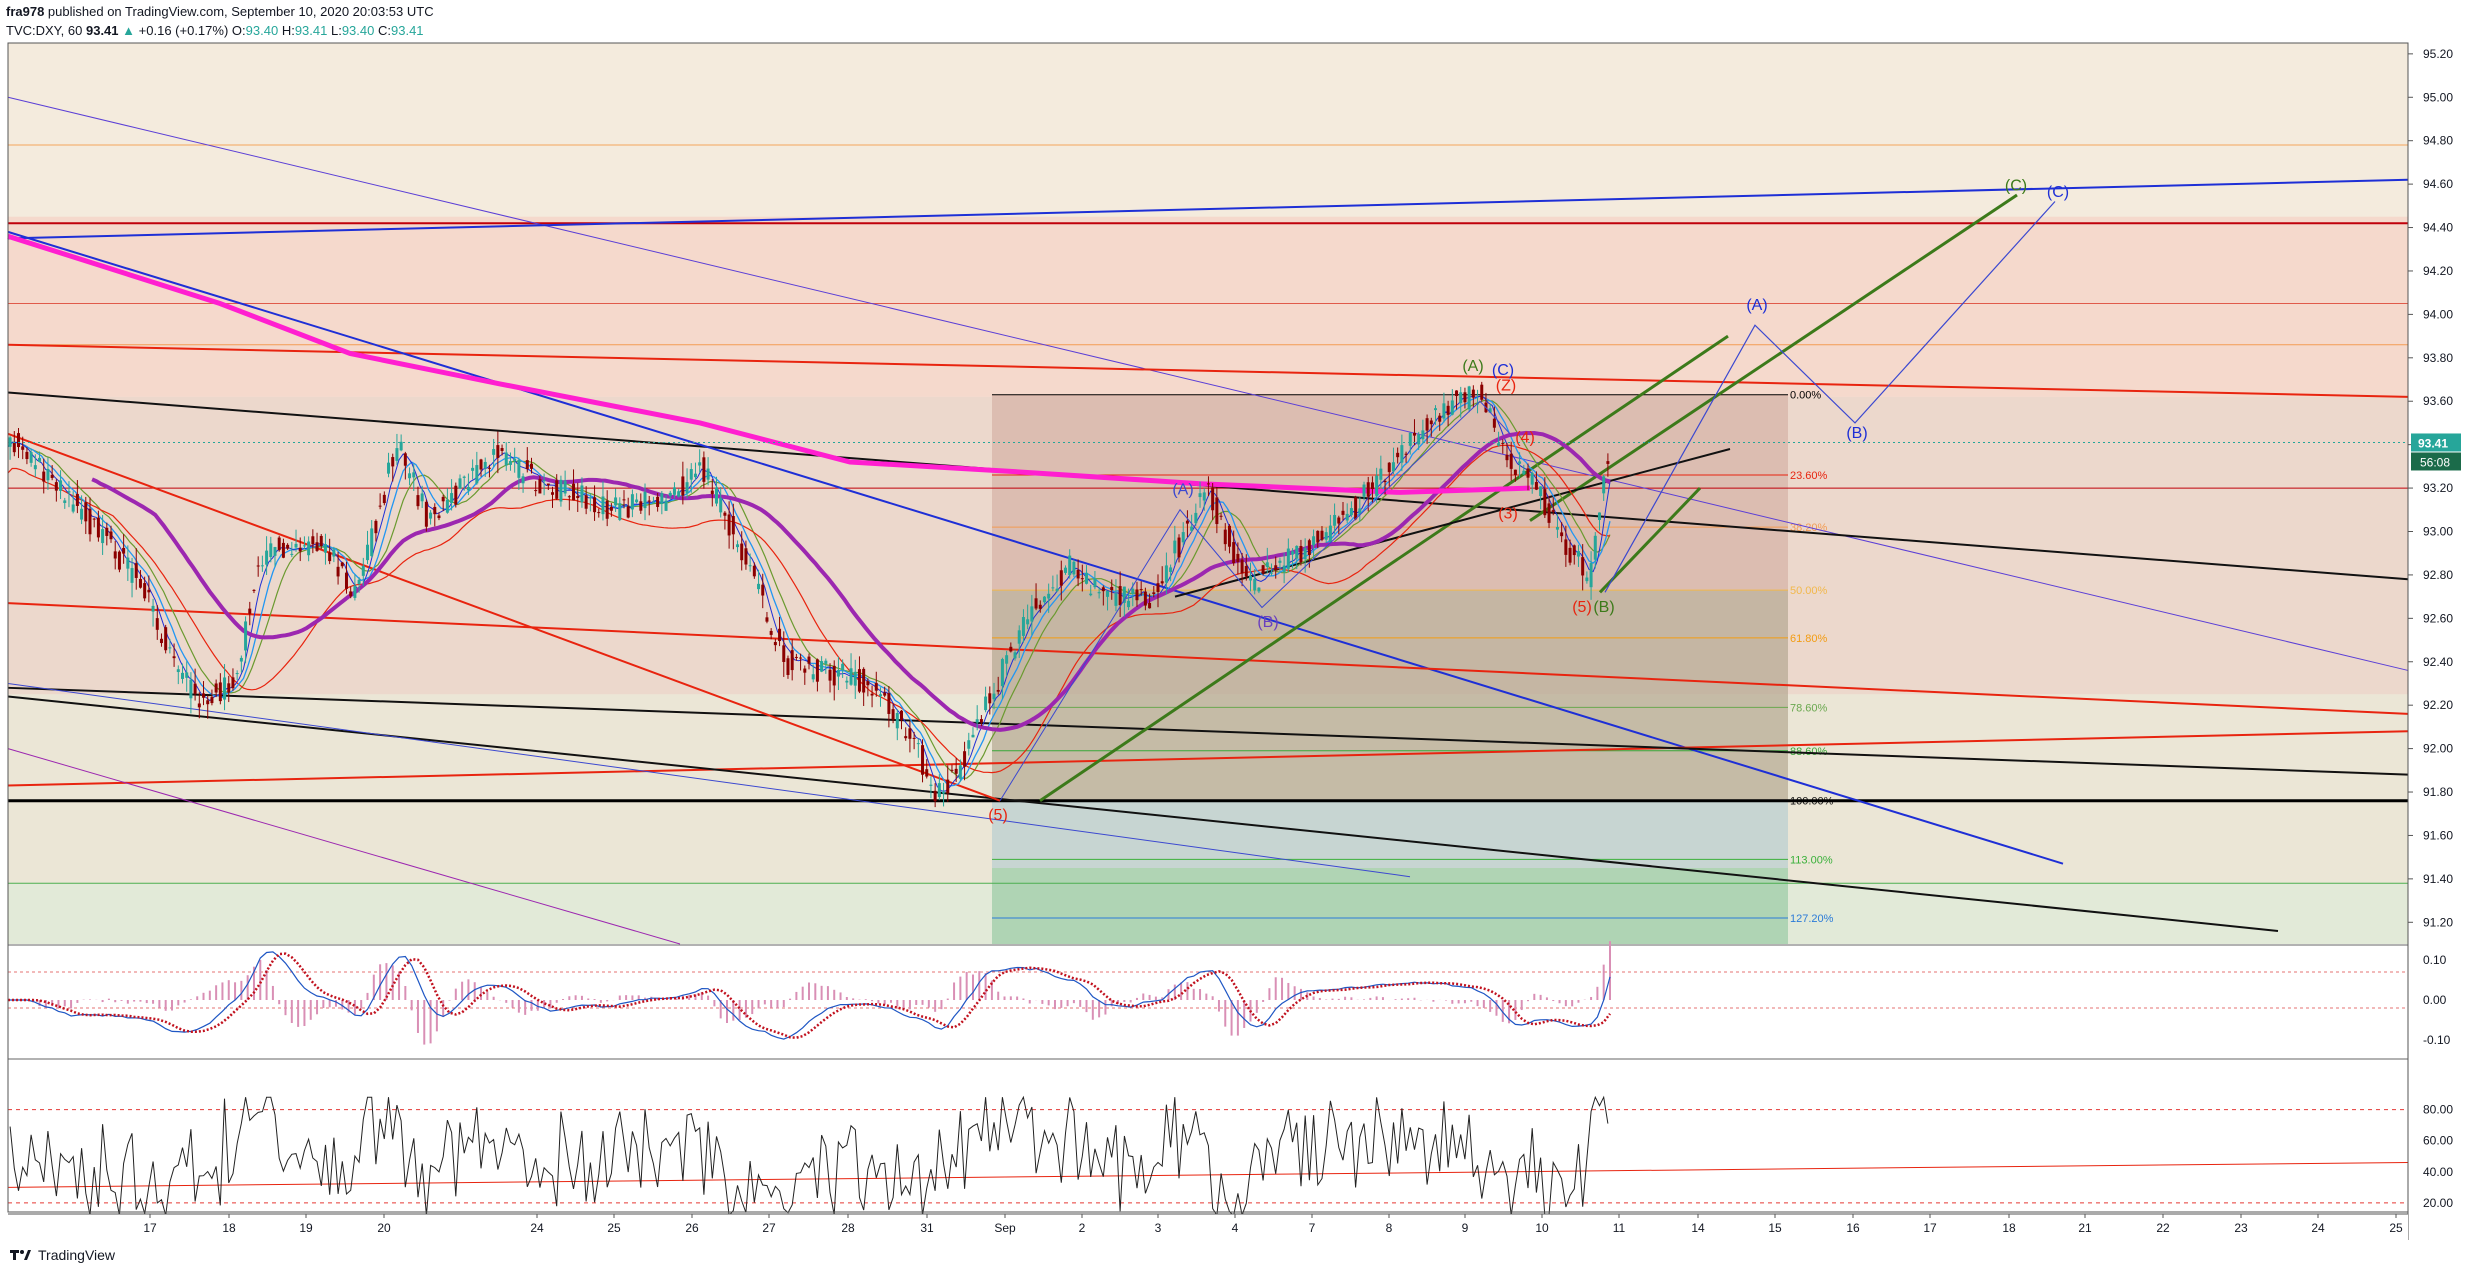 Image resolution: width=2468 pixels, height=1275 pixels. What do you see at coordinates (2438, 879) in the screenshot?
I see `price-tick-label: 91.40` at bounding box center [2438, 879].